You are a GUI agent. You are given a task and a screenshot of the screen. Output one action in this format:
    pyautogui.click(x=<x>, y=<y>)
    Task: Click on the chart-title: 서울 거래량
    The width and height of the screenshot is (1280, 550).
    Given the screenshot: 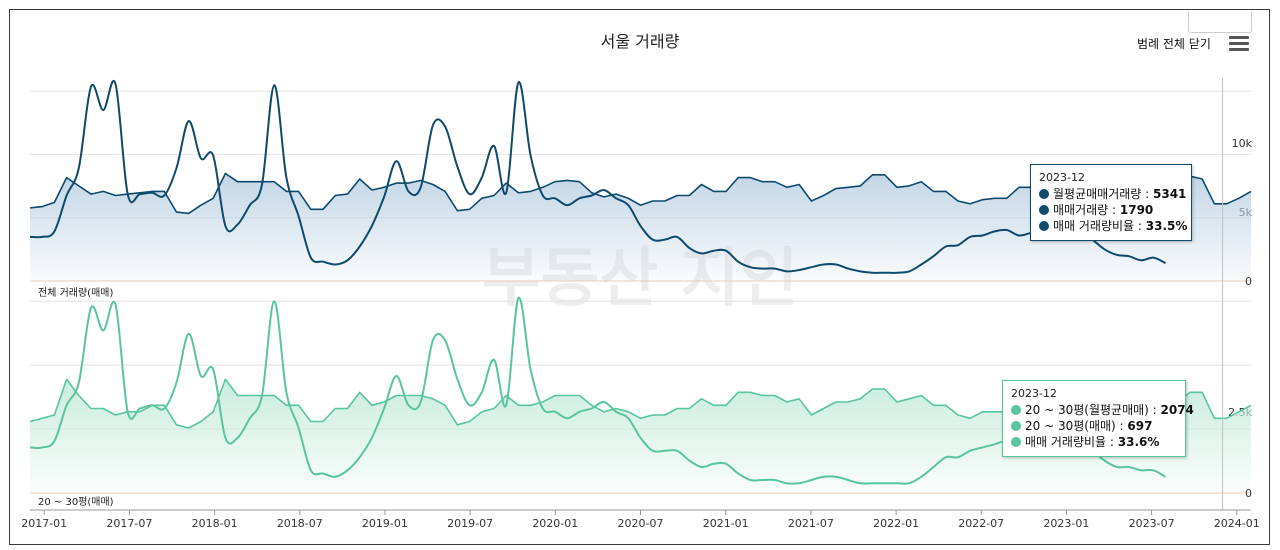 What is the action you would take?
    pyautogui.click(x=640, y=41)
    